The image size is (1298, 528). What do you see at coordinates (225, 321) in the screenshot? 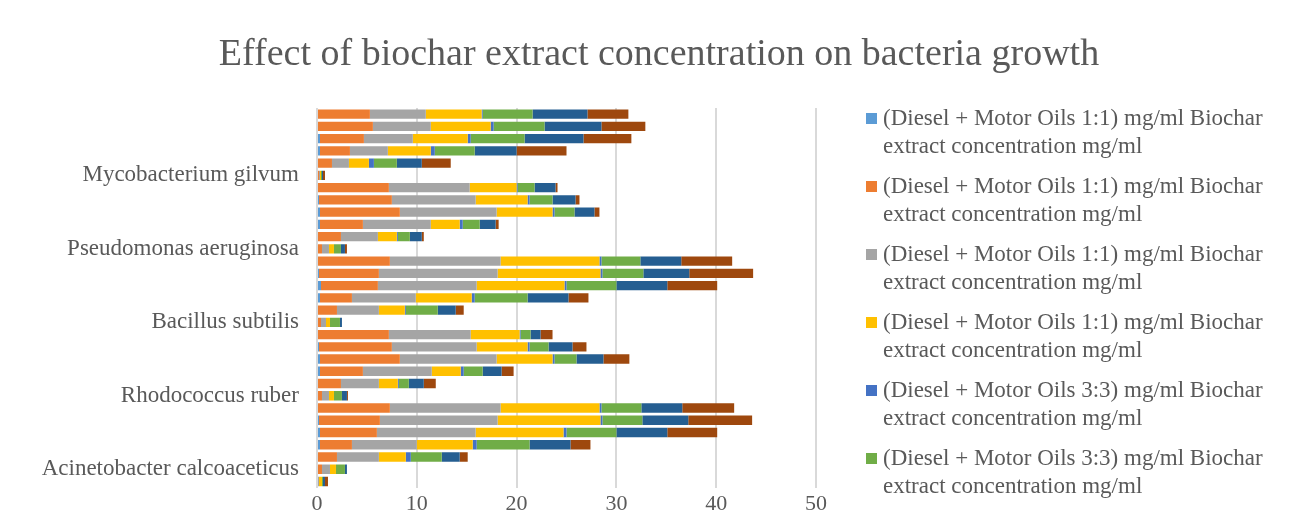
I see `y-tick-label: Bacillus subtilis` at bounding box center [225, 321].